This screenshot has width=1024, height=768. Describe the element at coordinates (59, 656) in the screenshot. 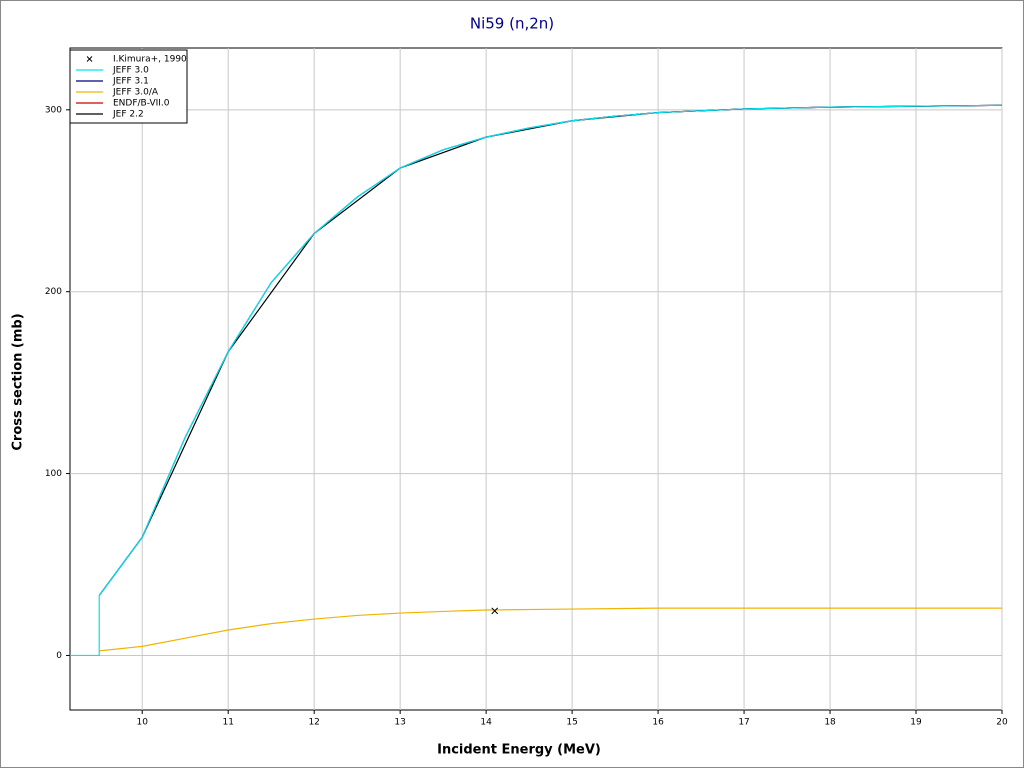

I see `y-tick-label: 0` at that location.